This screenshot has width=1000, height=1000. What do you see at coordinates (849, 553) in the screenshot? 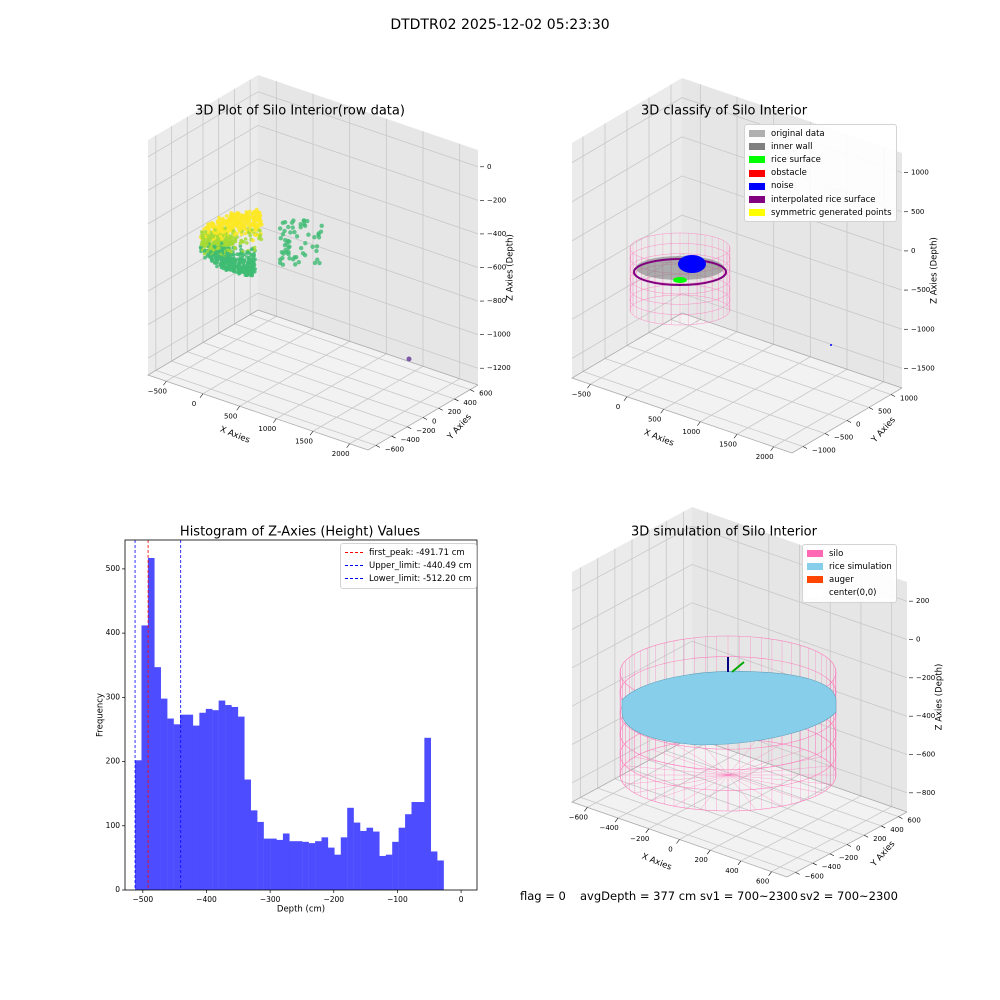
I see `legend-entry: silo` at bounding box center [849, 553].